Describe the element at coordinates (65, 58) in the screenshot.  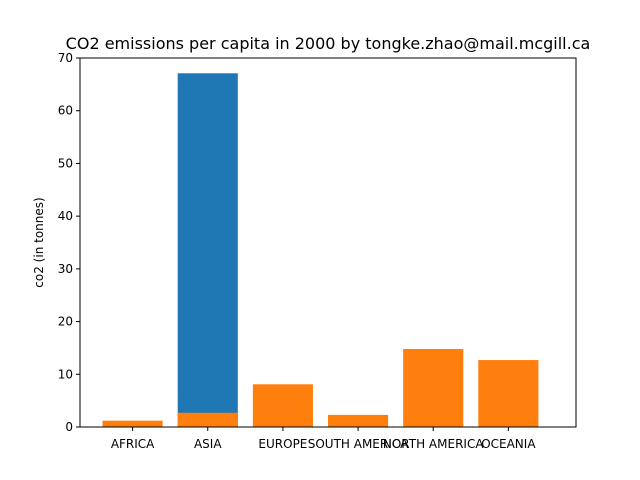
I see `y-tick-label: 70` at that location.